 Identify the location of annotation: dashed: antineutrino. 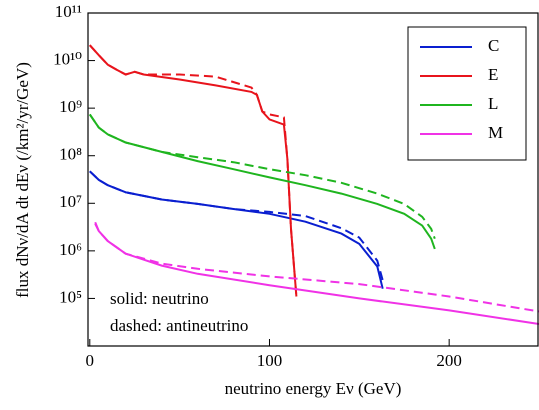
(179, 325).